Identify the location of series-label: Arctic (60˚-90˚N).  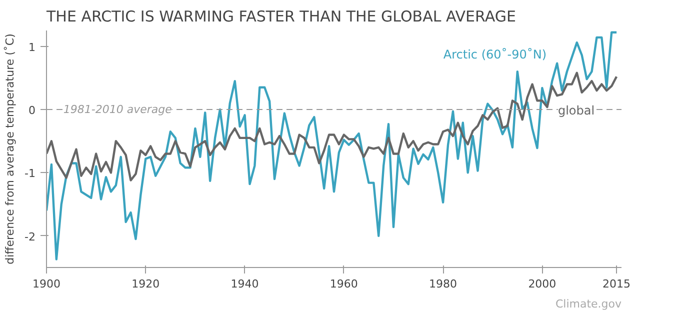
(495, 54).